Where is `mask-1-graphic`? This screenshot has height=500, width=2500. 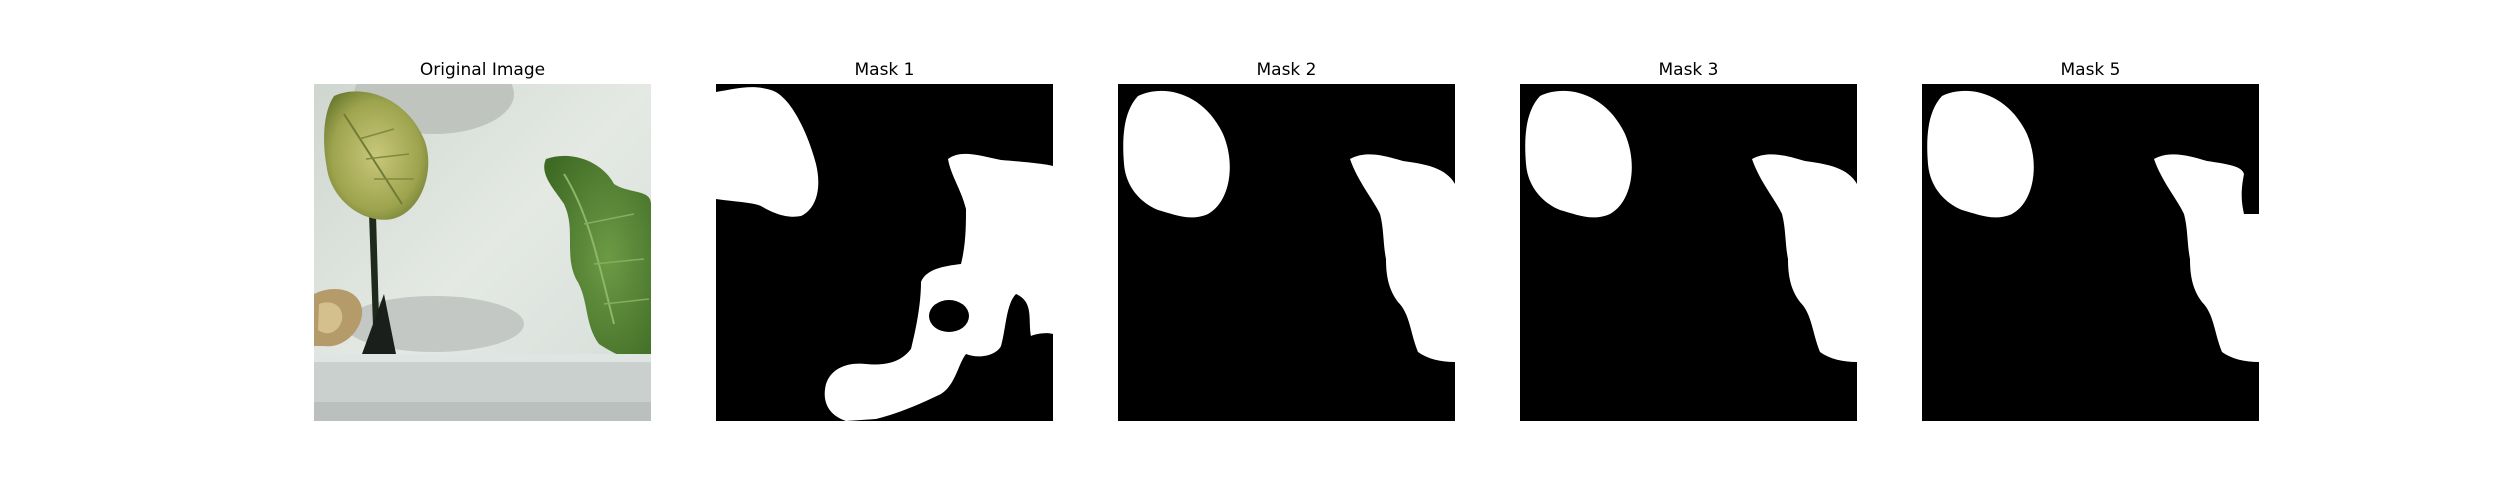 mask-1-graphic is located at coordinates (884, 252).